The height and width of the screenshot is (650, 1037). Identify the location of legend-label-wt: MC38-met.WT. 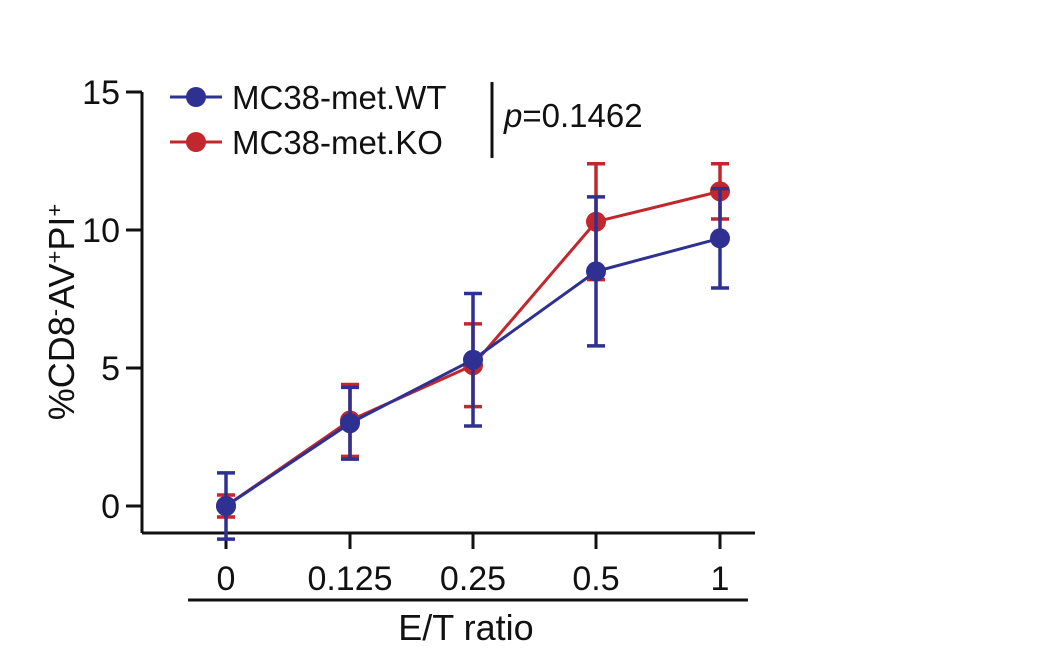
(339, 97).